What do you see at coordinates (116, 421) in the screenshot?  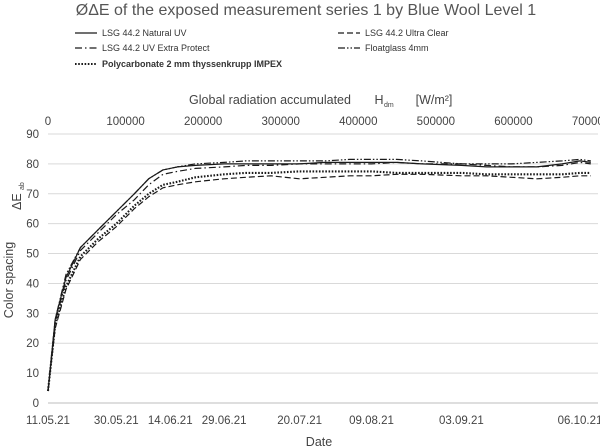 I see `x-tick-label: 30.05.21` at bounding box center [116, 421].